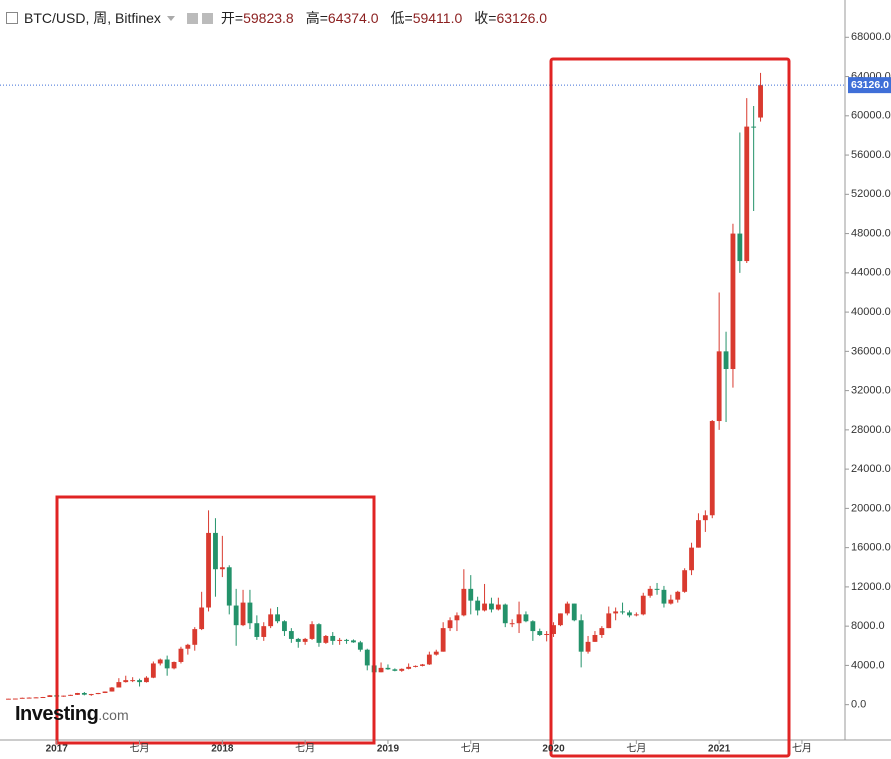 The image size is (891, 759). I want to click on y-tick-label: 32000.0, so click(871, 391).